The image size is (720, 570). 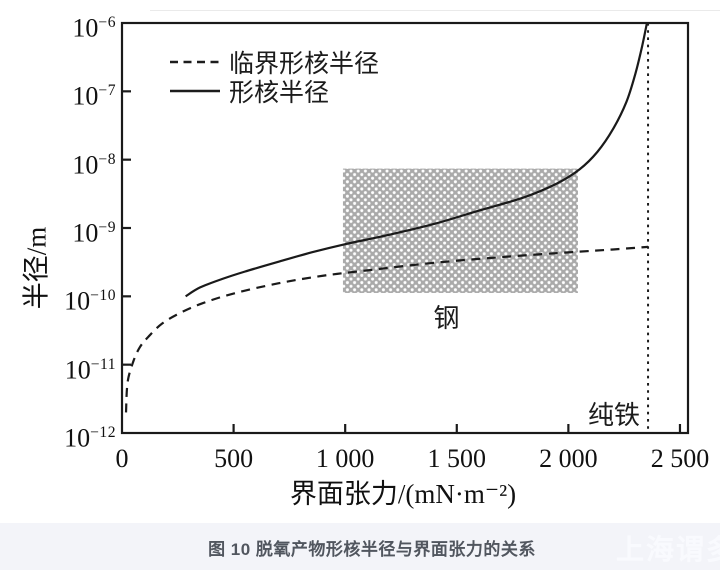 I want to click on legend-solid-line-icon, so click(x=195, y=90).